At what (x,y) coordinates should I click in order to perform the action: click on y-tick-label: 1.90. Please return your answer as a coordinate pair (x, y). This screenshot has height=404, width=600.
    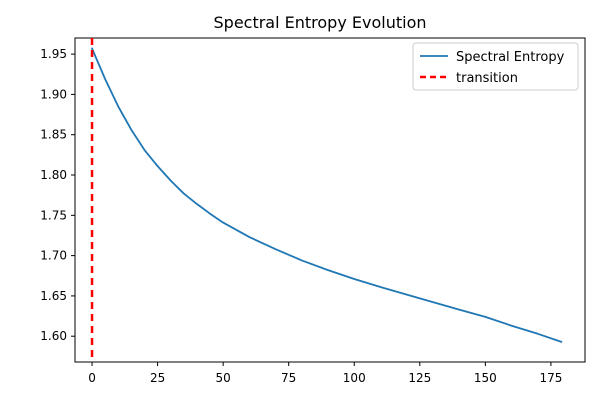
    Looking at the image, I should click on (53, 94).